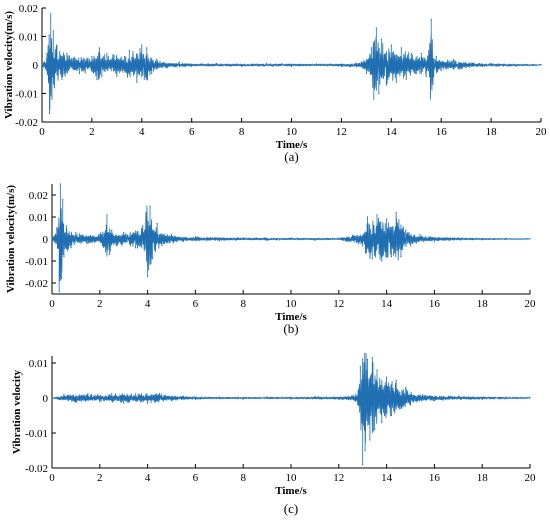 Image resolution: width=550 pixels, height=521 pixels. Describe the element at coordinates (100, 304) in the screenshot. I see `x-tick-label: 2` at that location.